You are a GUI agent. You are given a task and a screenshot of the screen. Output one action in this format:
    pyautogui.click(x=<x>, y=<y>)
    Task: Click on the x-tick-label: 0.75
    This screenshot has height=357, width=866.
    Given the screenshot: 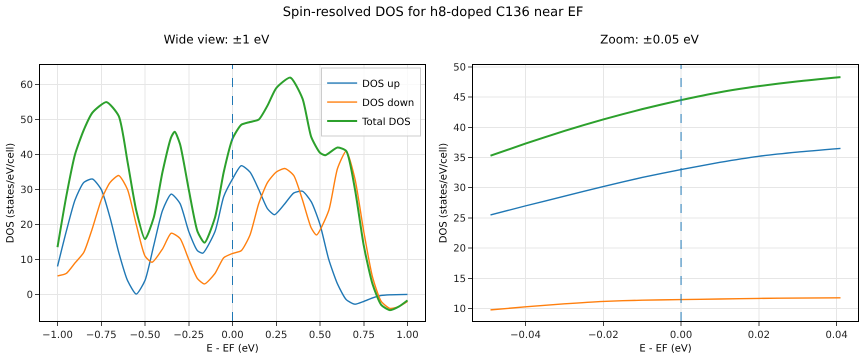 What is the action you would take?
    pyautogui.click(x=363, y=335)
    